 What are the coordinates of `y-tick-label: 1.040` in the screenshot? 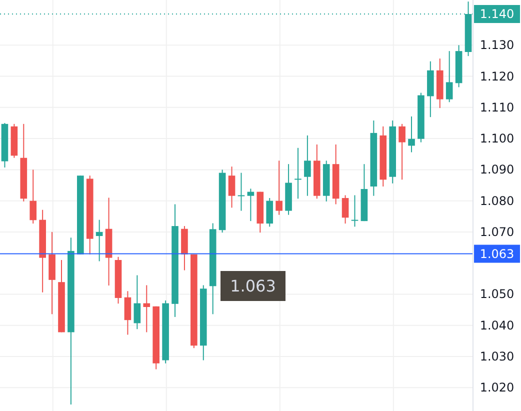 It's located at (497, 325).